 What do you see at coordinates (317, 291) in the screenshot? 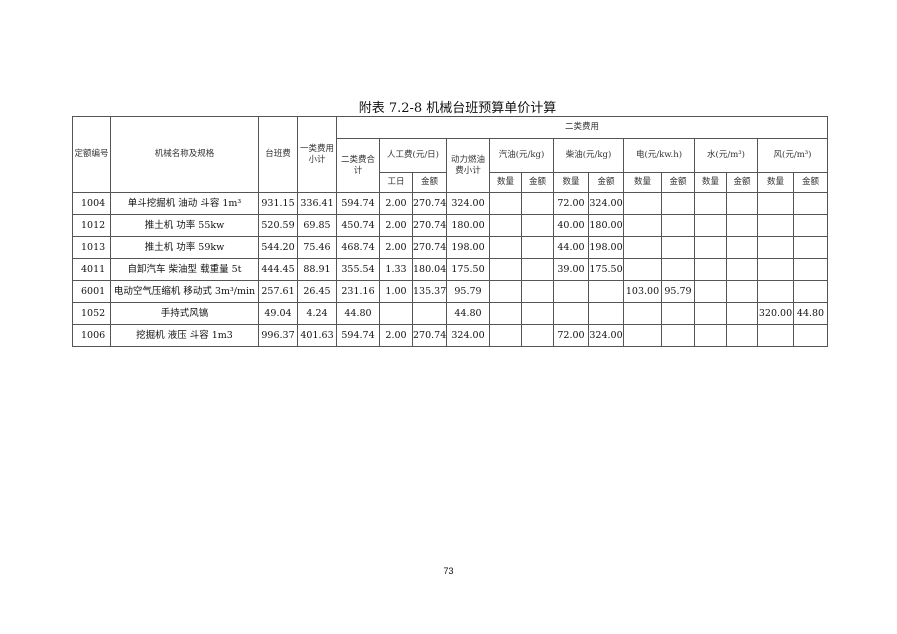
I see `cell-value: 26.45` at bounding box center [317, 291].